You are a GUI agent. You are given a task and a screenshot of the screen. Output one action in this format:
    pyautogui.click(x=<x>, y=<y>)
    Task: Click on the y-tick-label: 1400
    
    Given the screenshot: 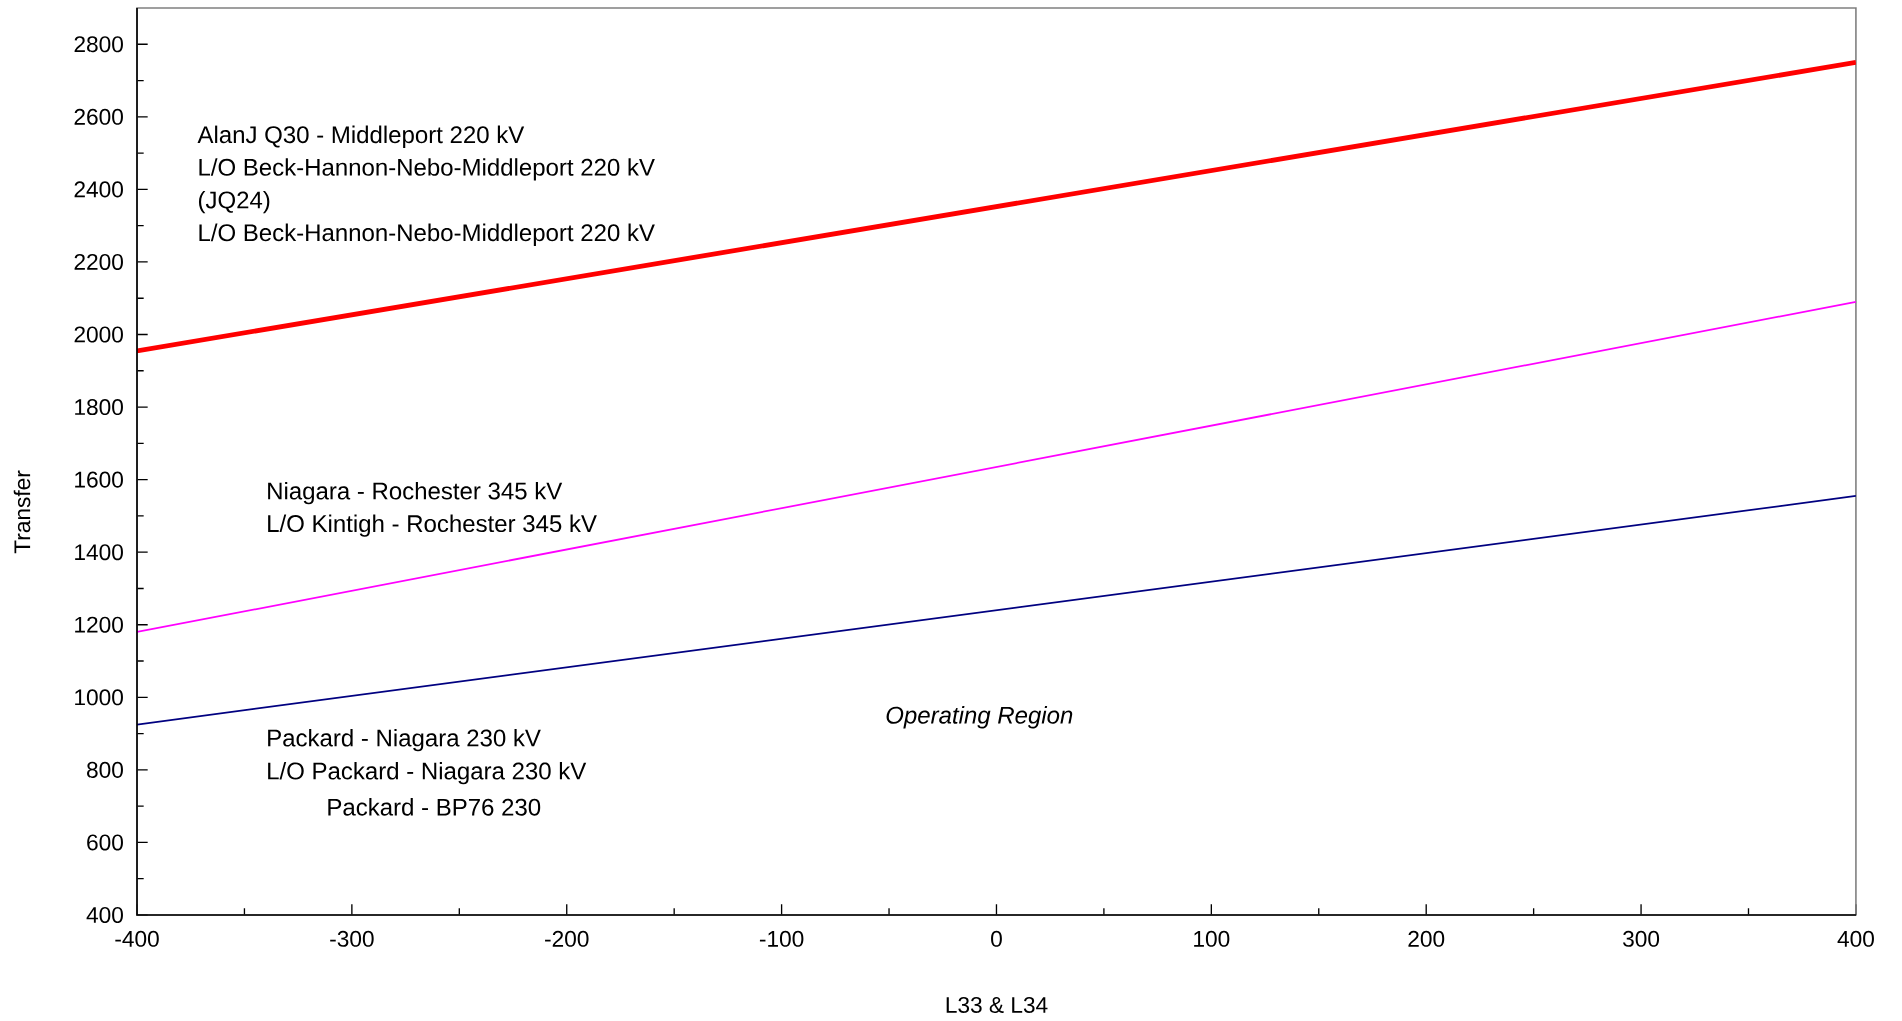 What is the action you would take?
    pyautogui.click(x=99, y=552)
    